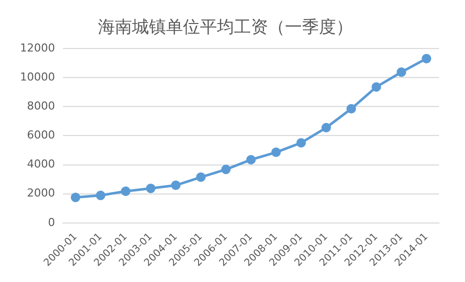  What do you see at coordinates (40, 193) in the screenshot?
I see `y-tick-label: 2000` at bounding box center [40, 193].